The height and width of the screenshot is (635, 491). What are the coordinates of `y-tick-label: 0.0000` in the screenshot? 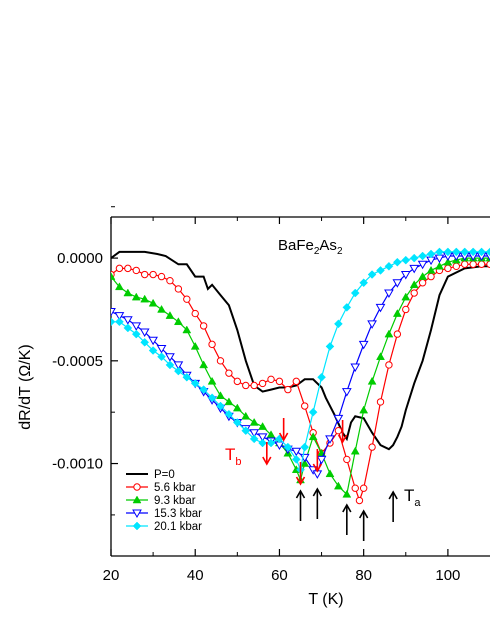 It's located at (80, 258).